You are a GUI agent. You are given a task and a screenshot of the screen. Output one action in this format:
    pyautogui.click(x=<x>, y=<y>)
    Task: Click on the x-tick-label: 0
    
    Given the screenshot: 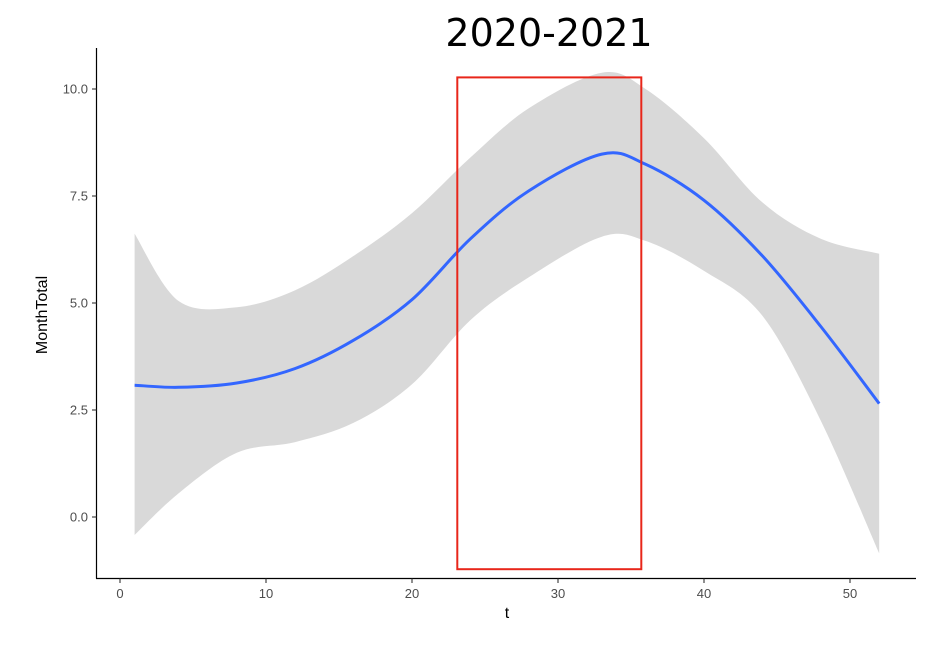 What is the action you would take?
    pyautogui.click(x=119, y=593)
    